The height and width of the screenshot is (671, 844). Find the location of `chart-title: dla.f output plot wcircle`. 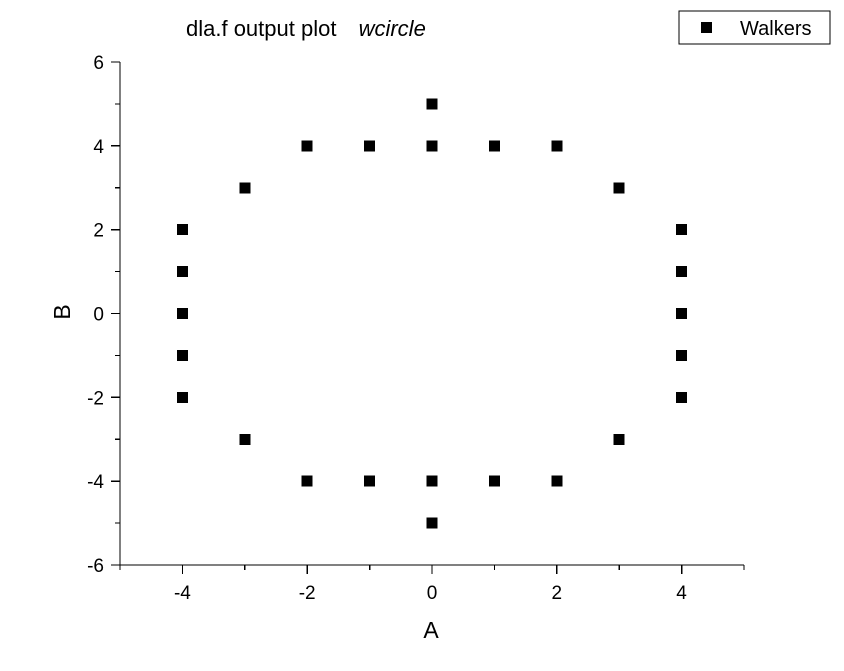

chart-title: dla.f output plot wcircle is located at coordinates (306, 28).